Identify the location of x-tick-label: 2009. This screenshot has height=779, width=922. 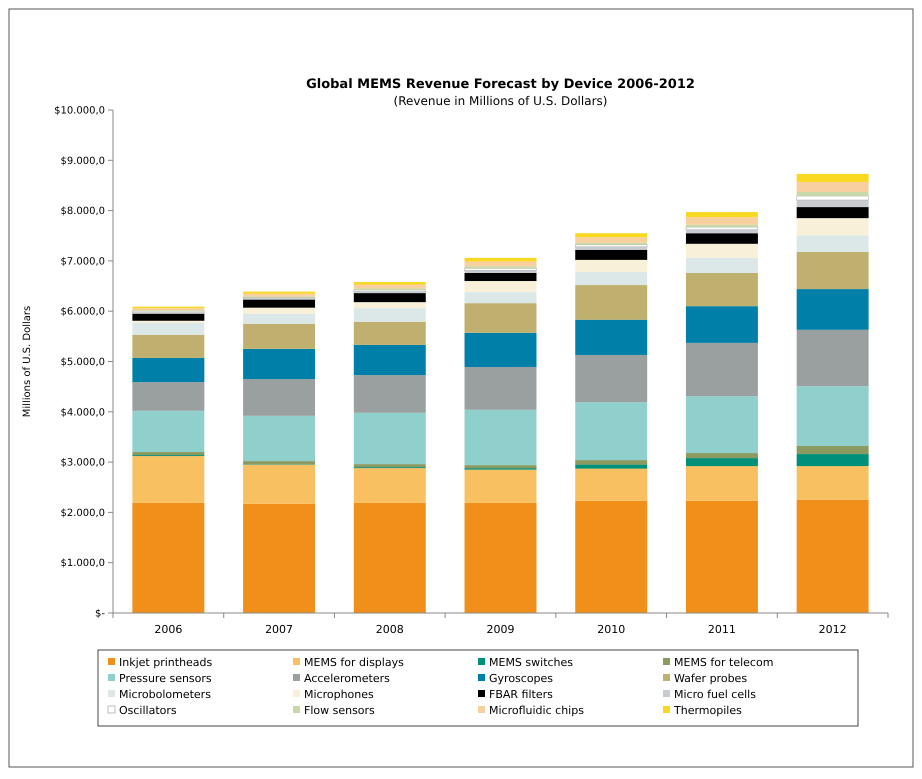
(500, 629).